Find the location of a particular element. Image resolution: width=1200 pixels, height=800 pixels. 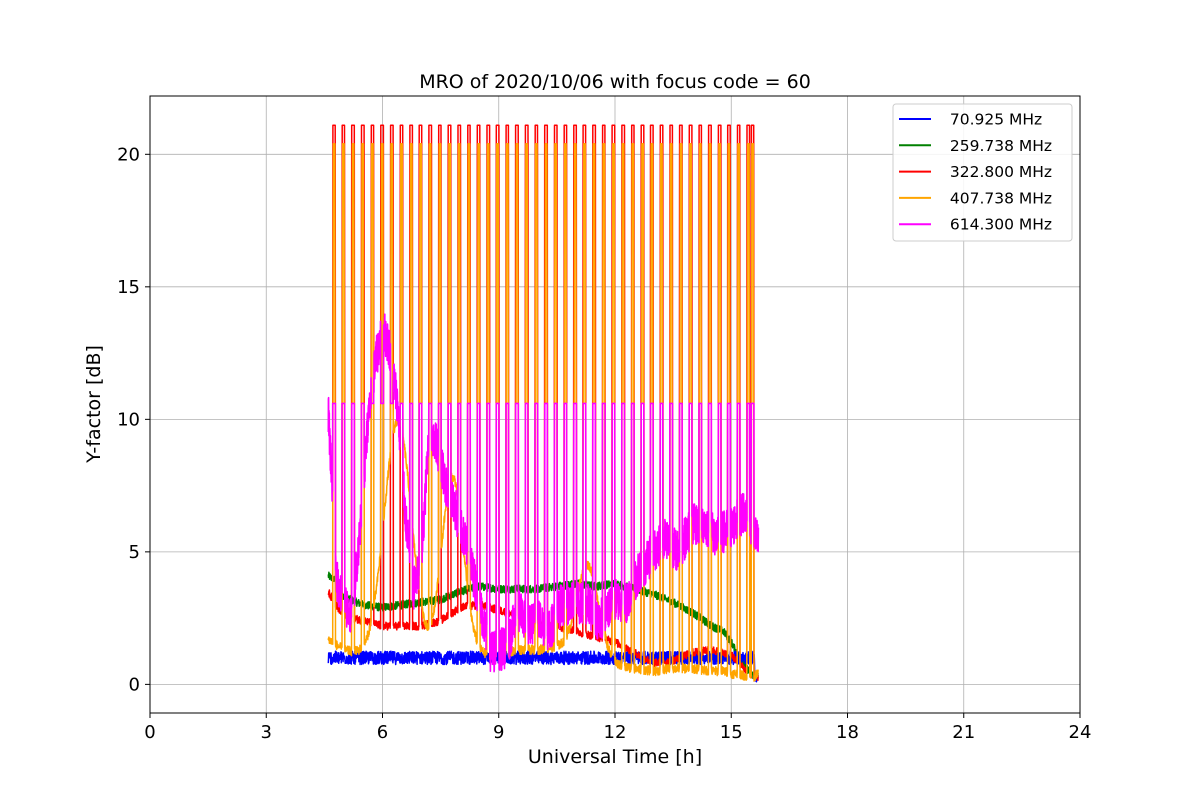

x-tick-label: 6 is located at coordinates (382, 732).